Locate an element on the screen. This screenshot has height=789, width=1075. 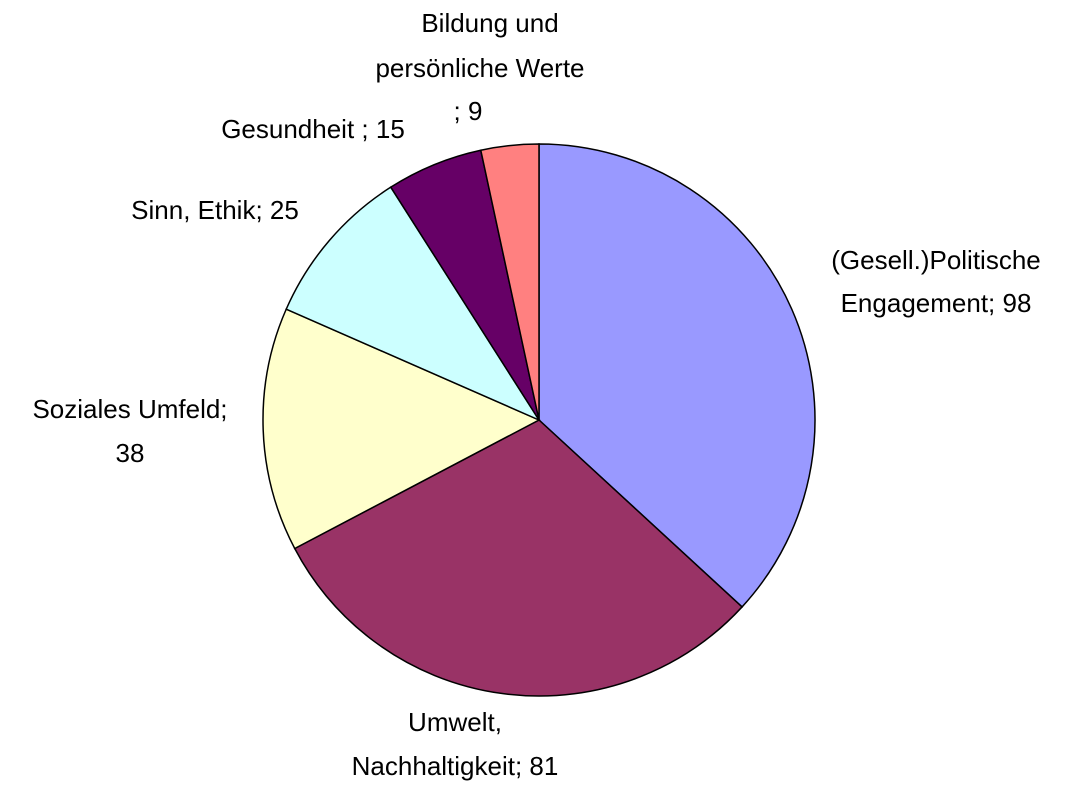
data-label: Gesundheit ; 15 is located at coordinates (313, 129).